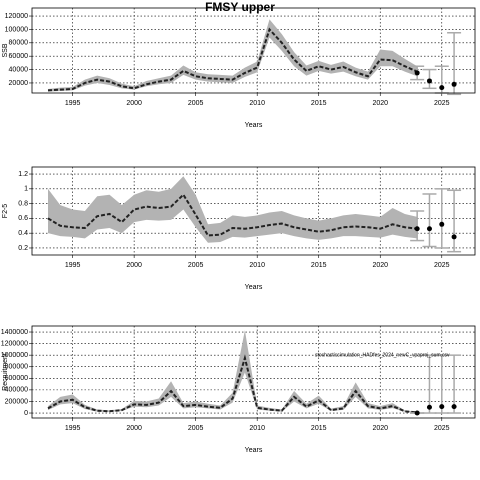 Image resolution: width=480 pixels, height=480 pixels. Describe the element at coordinates (19, 69) in the screenshot. I see `y-tick-label: 40000` at that location.